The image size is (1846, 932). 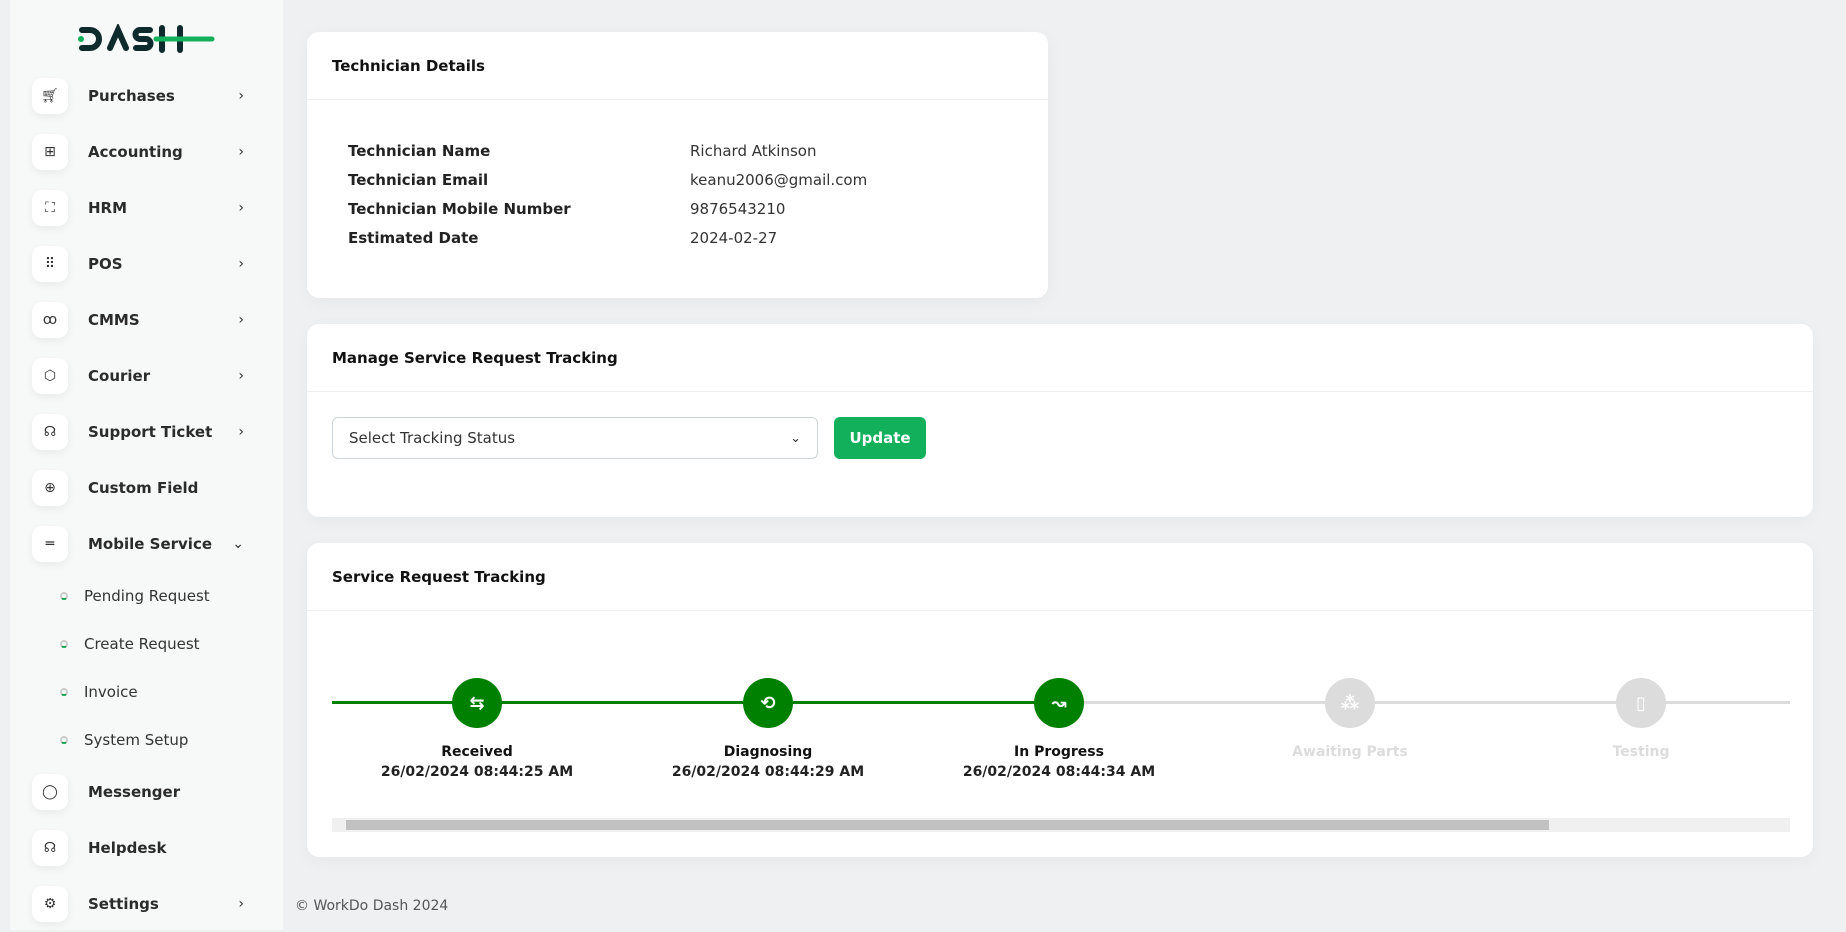 I want to click on sidebar-item-mobile-service: ═ Mobile Service ⌄, so click(x=157, y=544).